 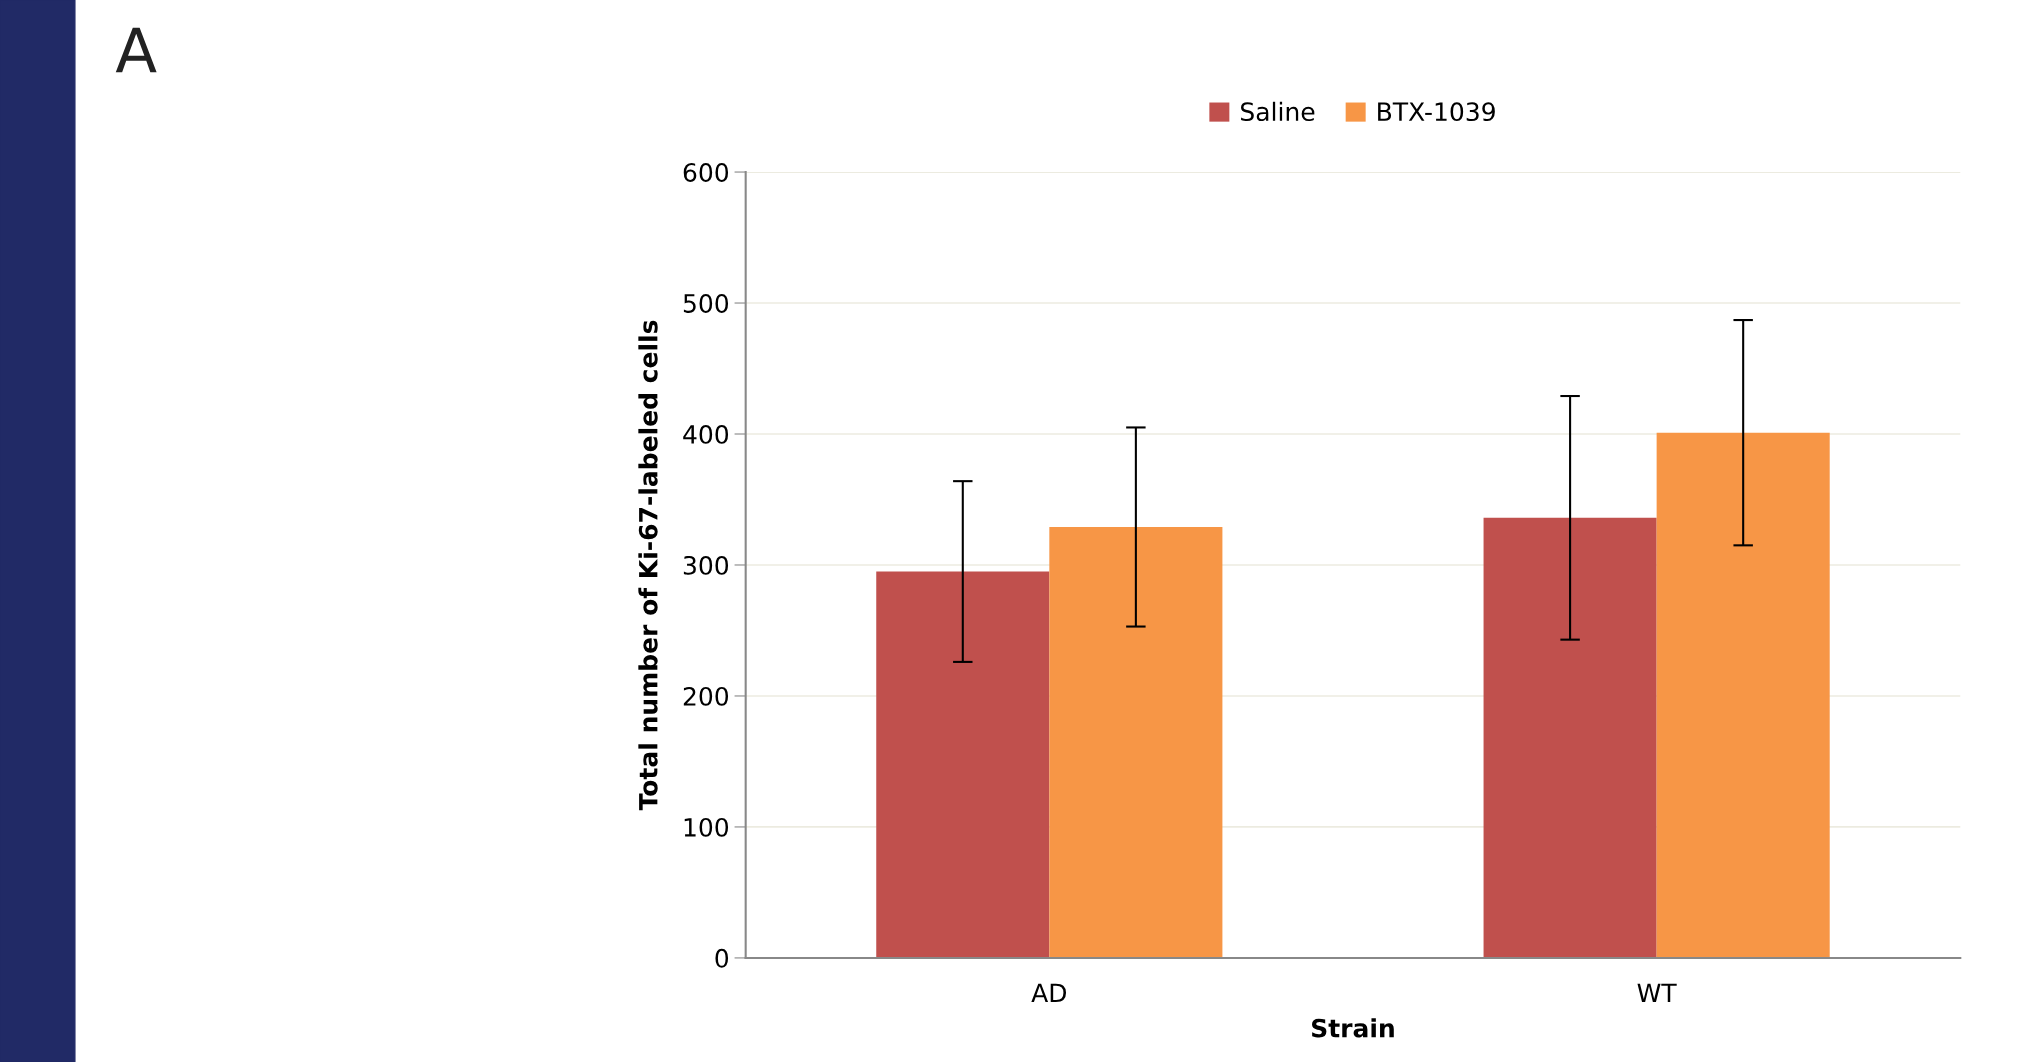 What do you see at coordinates (1436, 112) in the screenshot?
I see `legend-label: BTX-1039` at bounding box center [1436, 112].